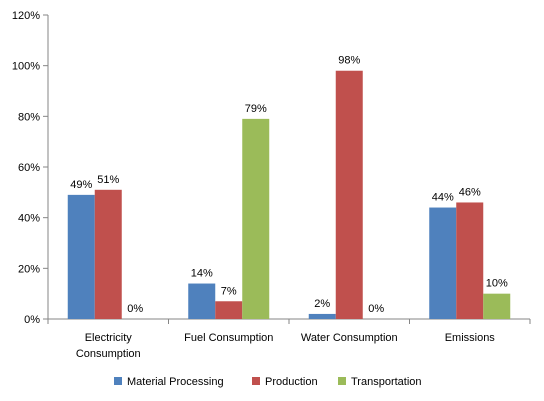  Describe the element at coordinates (229, 291) in the screenshot. I see `data-label: 7%` at that location.